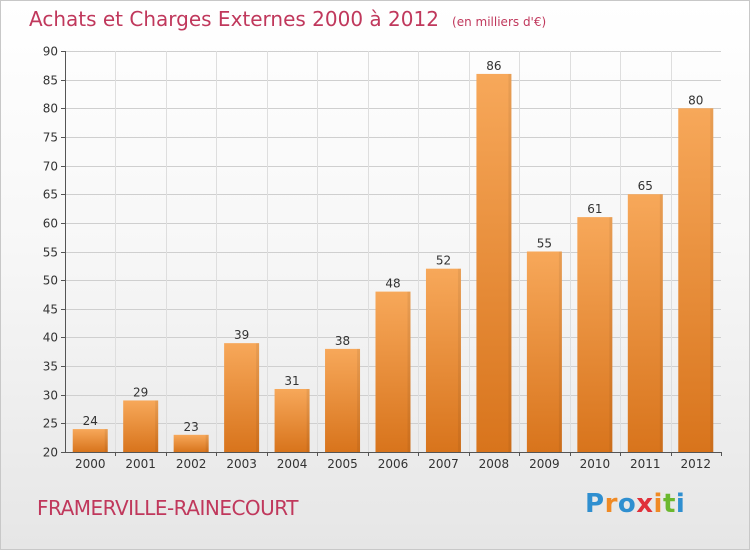  I want to click on bar-value-label: 86, so click(493, 66).